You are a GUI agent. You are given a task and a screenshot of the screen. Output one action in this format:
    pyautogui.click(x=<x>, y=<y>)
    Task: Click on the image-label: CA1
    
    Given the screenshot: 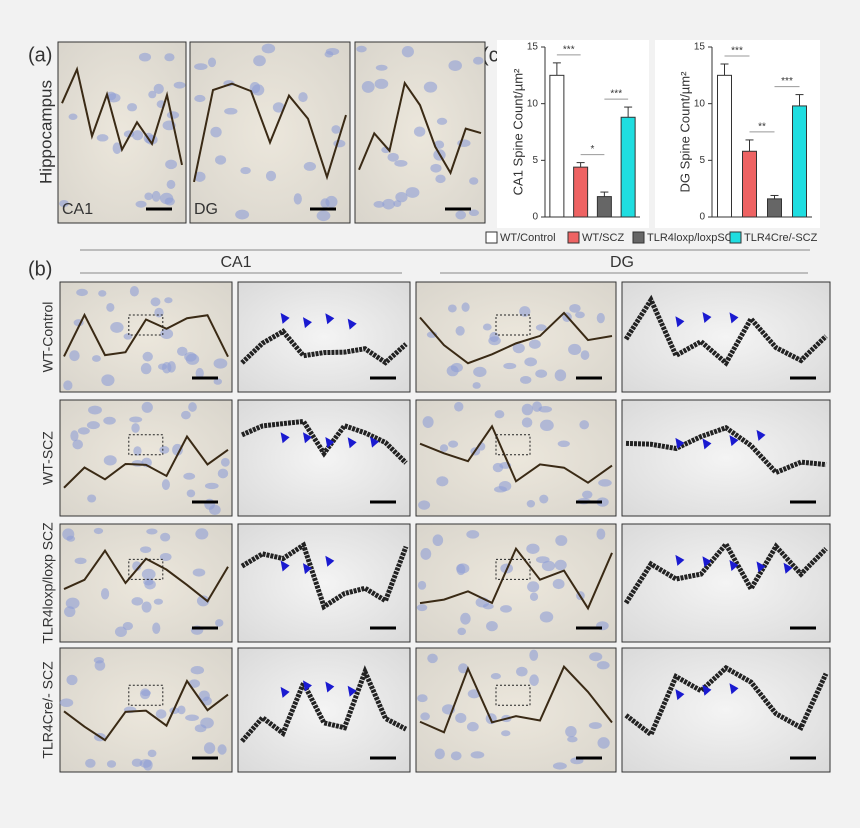 What is the action you would take?
    pyautogui.click(x=77, y=209)
    